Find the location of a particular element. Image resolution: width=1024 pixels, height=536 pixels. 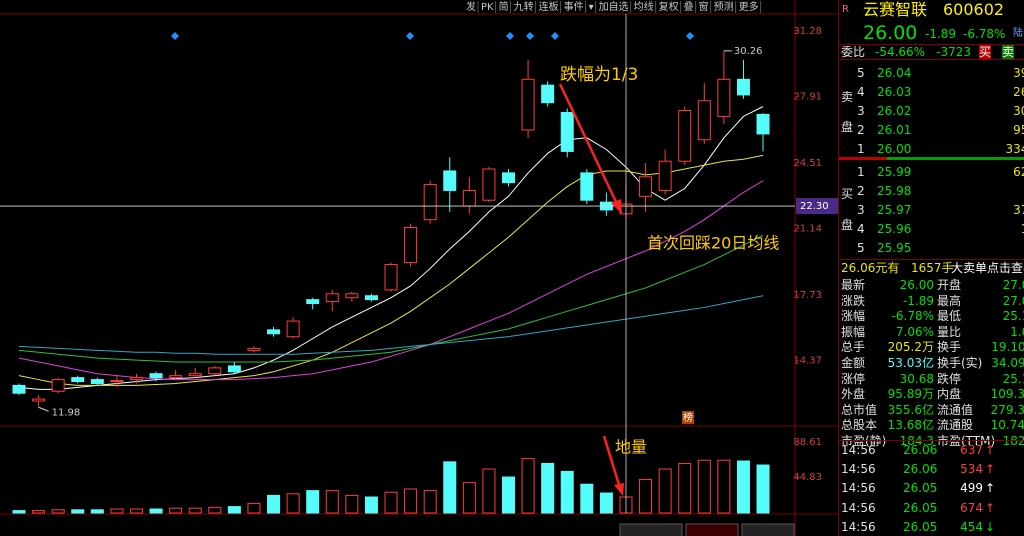

y-tick-label: 27.91 is located at coordinates (807, 97).